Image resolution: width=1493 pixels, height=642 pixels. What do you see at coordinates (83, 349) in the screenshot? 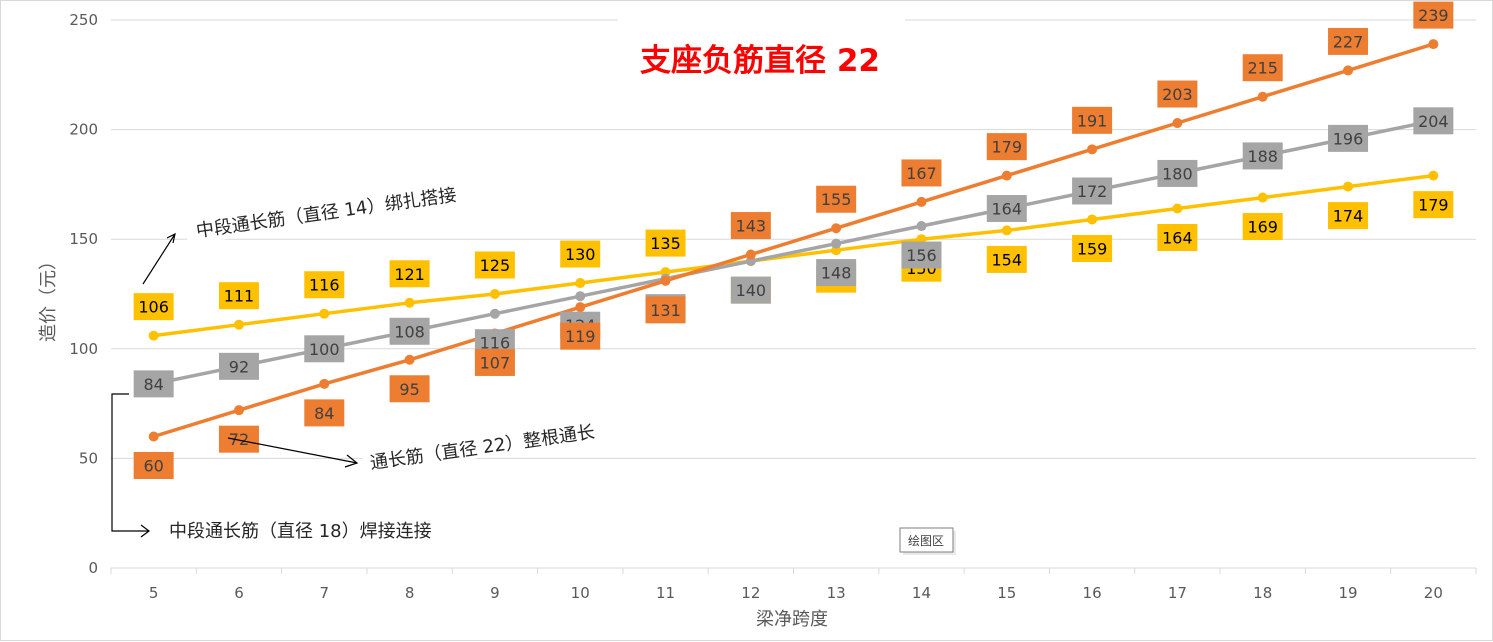
I see `y-tick-label: 100` at bounding box center [83, 349].